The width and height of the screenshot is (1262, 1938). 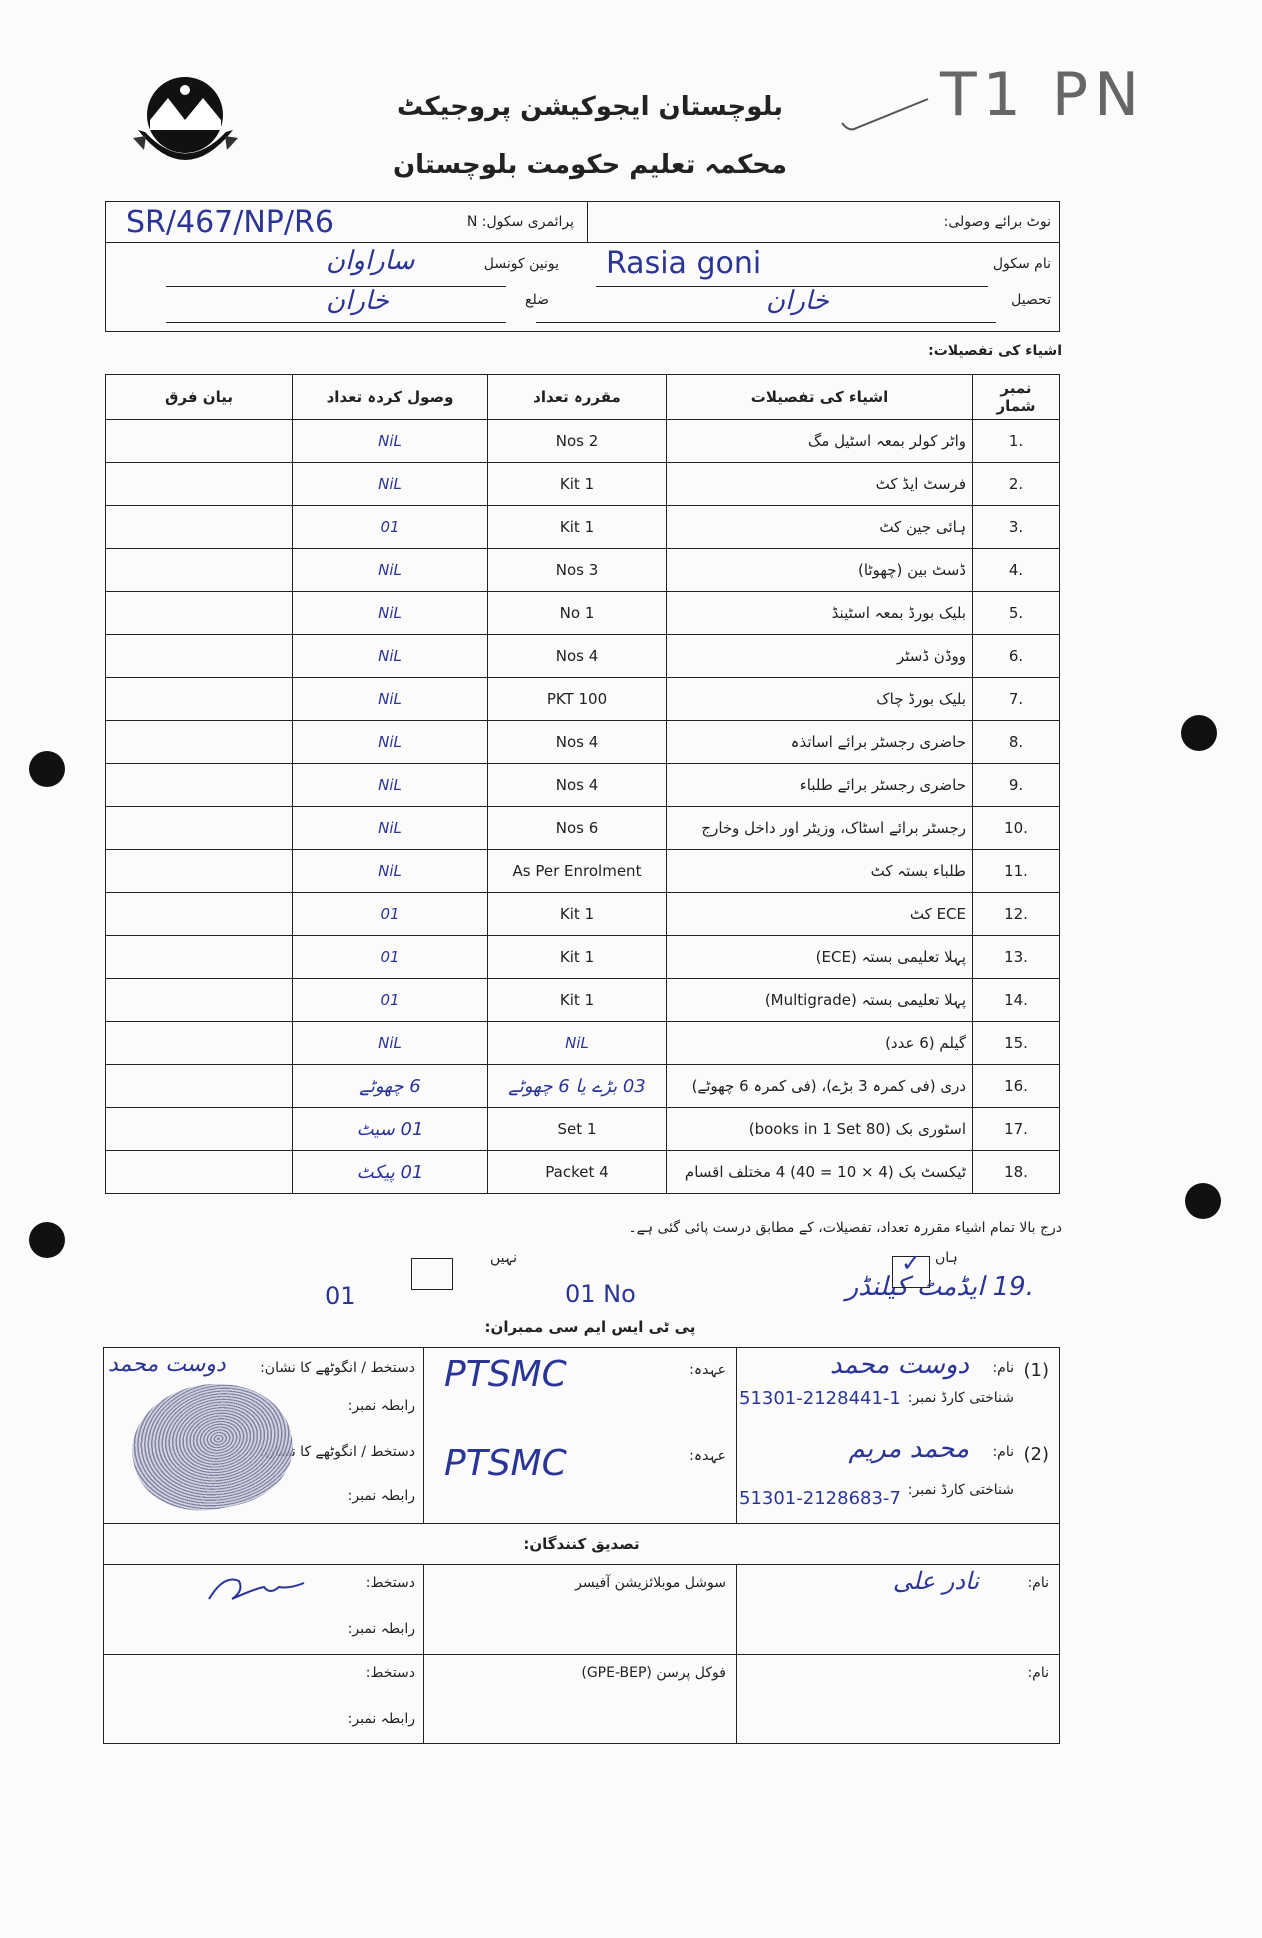 I want to click on member-name: دوست محمد, so click(x=899, y=1365).